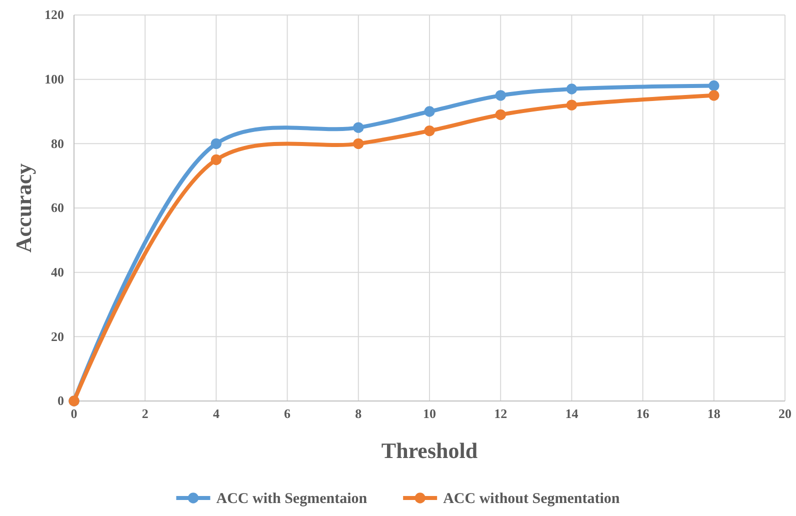 This screenshot has width=796, height=516. I want to click on legend-label: ACC without Segmentation, so click(531, 499).